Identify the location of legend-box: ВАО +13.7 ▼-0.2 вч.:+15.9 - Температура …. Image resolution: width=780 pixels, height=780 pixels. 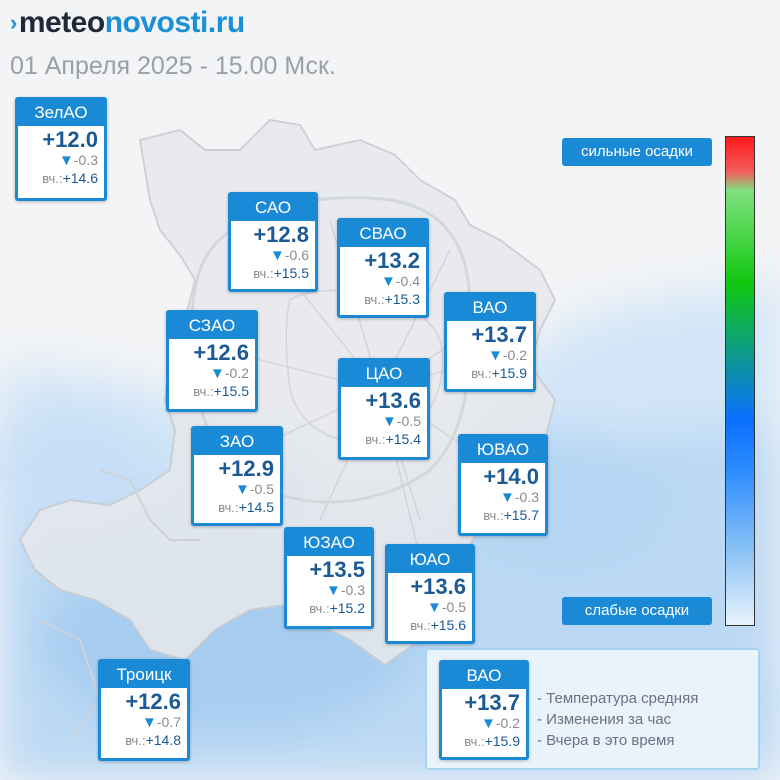
(592, 709).